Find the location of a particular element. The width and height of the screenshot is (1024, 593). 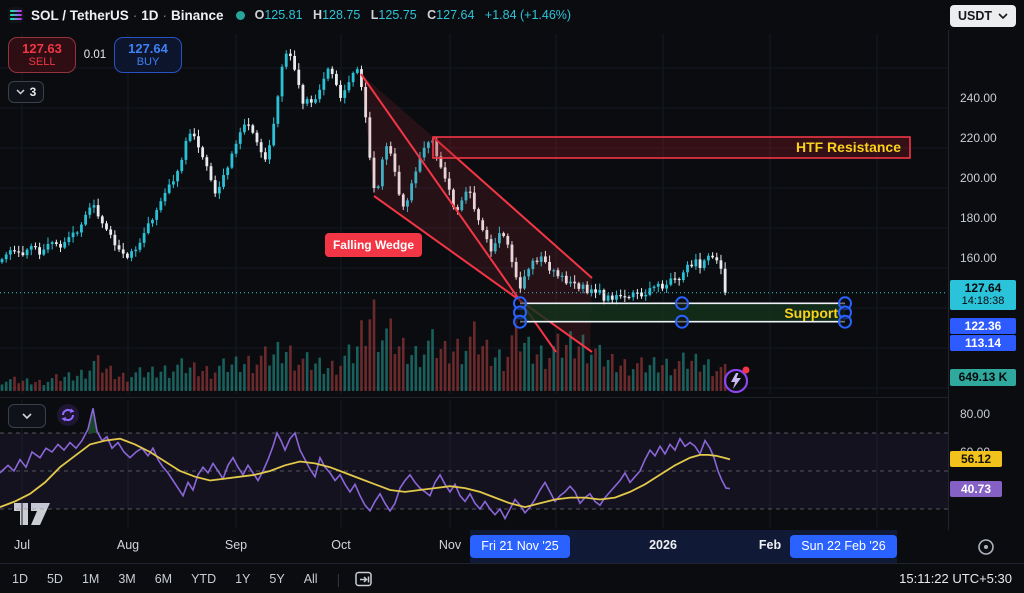

pane-separator is located at coordinates (512, 397).